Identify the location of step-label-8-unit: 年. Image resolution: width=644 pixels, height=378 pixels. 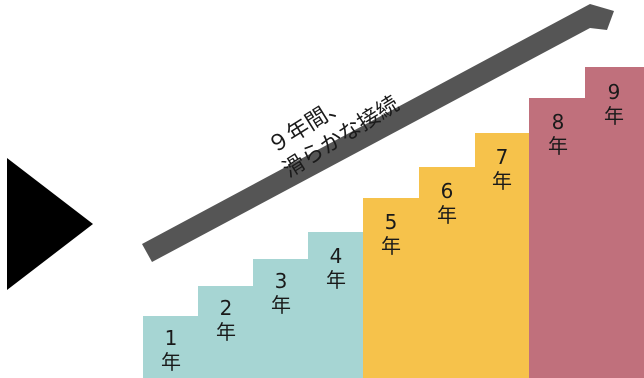
(558, 146).